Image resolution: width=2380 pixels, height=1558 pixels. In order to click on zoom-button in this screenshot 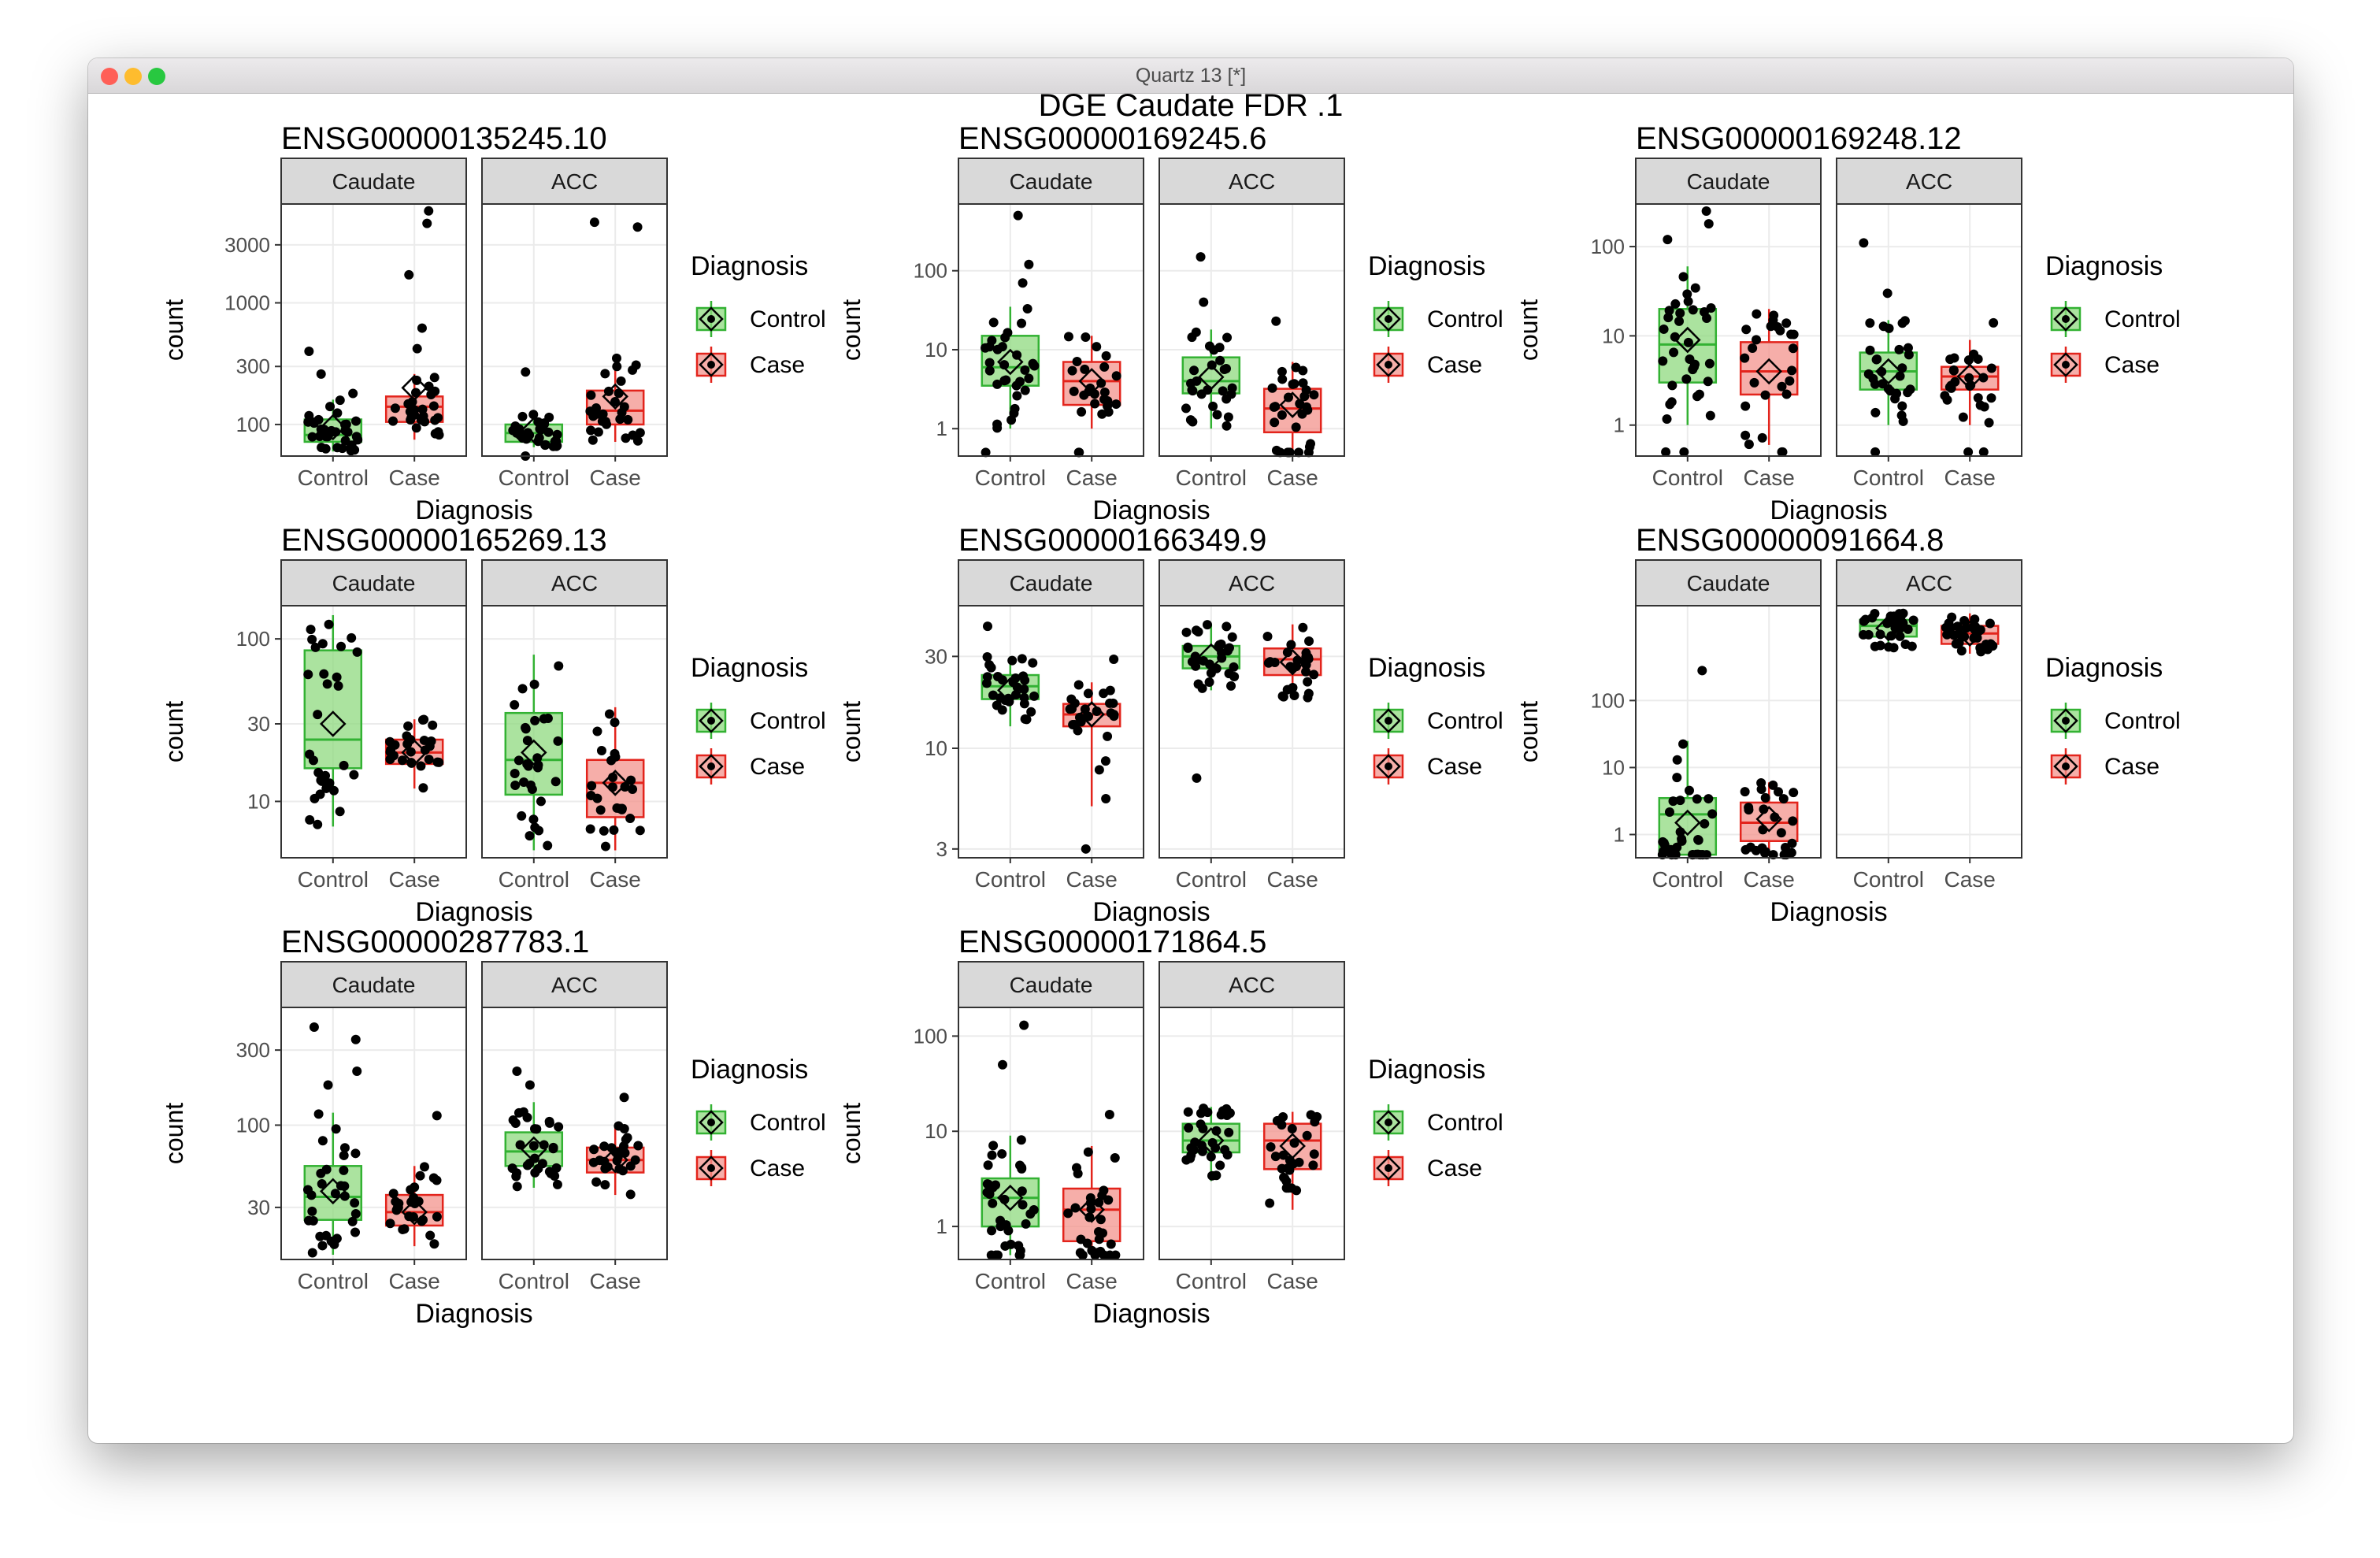, I will do `click(156, 76)`.